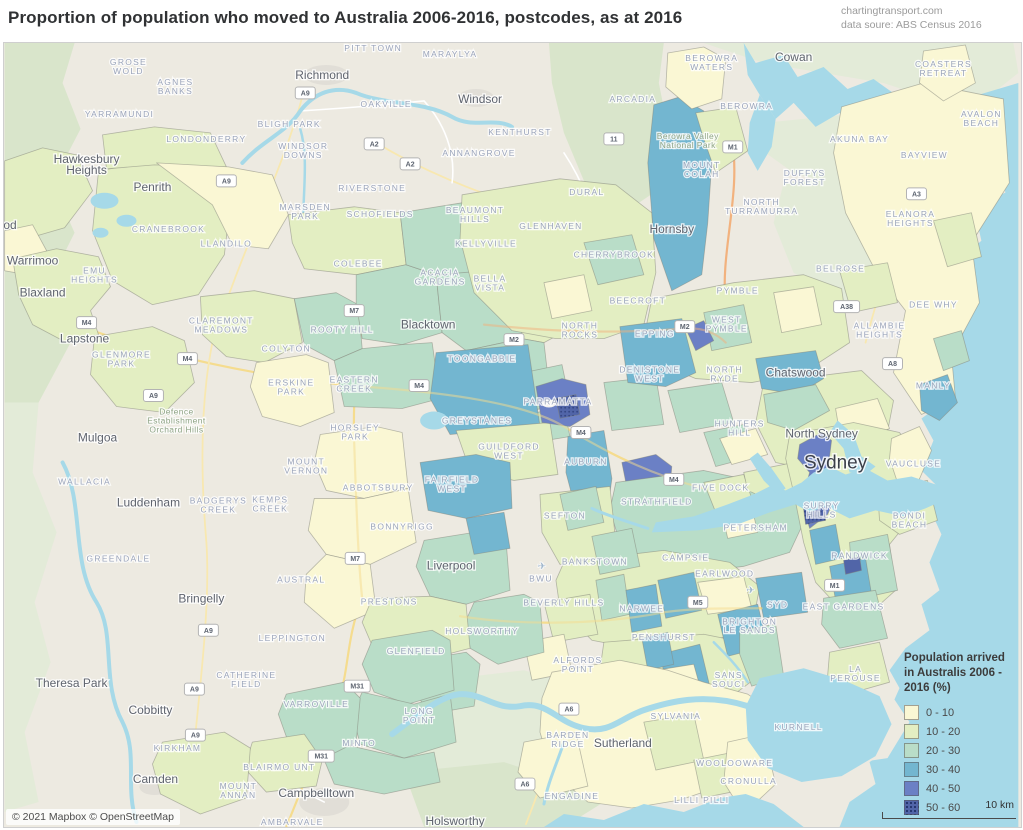  Describe the element at coordinates (355, 432) in the screenshot. I see `map-label-suburb: HORSLEY PARK` at that location.